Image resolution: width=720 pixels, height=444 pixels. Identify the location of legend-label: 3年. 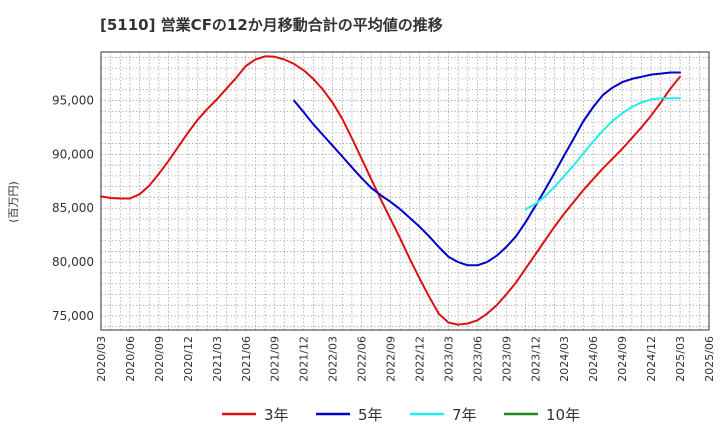
(276, 415).